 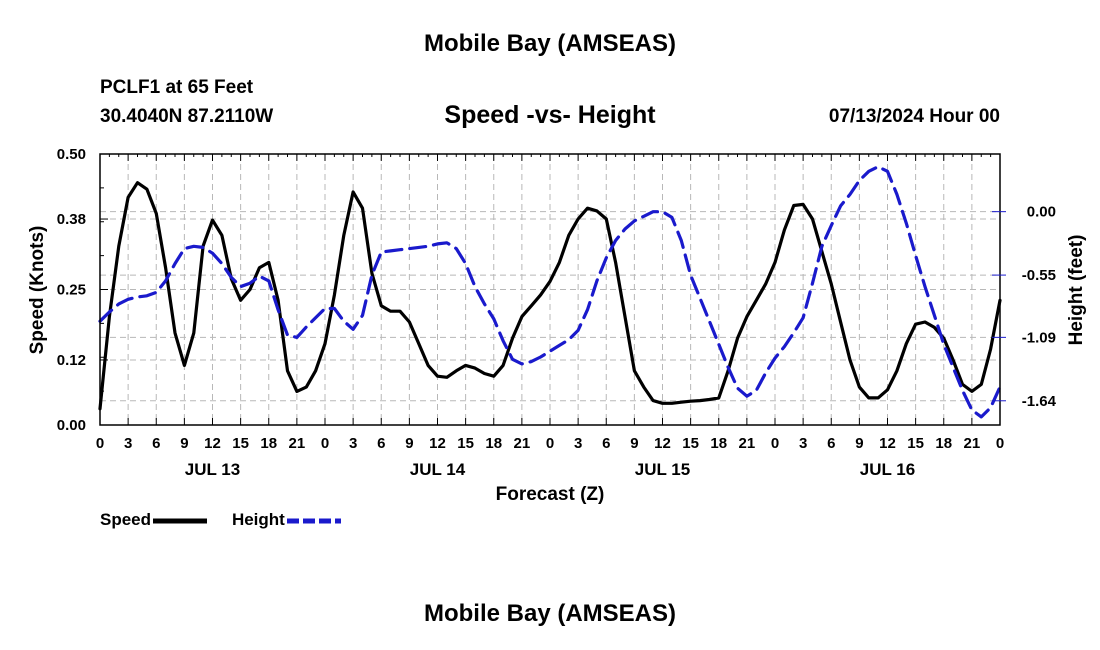 I want to click on legend: Speed Height, so click(x=221, y=520).